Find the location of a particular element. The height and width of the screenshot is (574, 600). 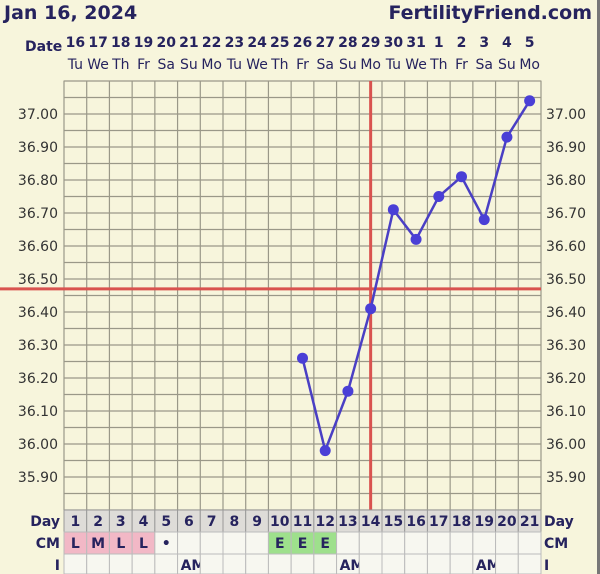

weekday-tick: We is located at coordinates (98, 65).